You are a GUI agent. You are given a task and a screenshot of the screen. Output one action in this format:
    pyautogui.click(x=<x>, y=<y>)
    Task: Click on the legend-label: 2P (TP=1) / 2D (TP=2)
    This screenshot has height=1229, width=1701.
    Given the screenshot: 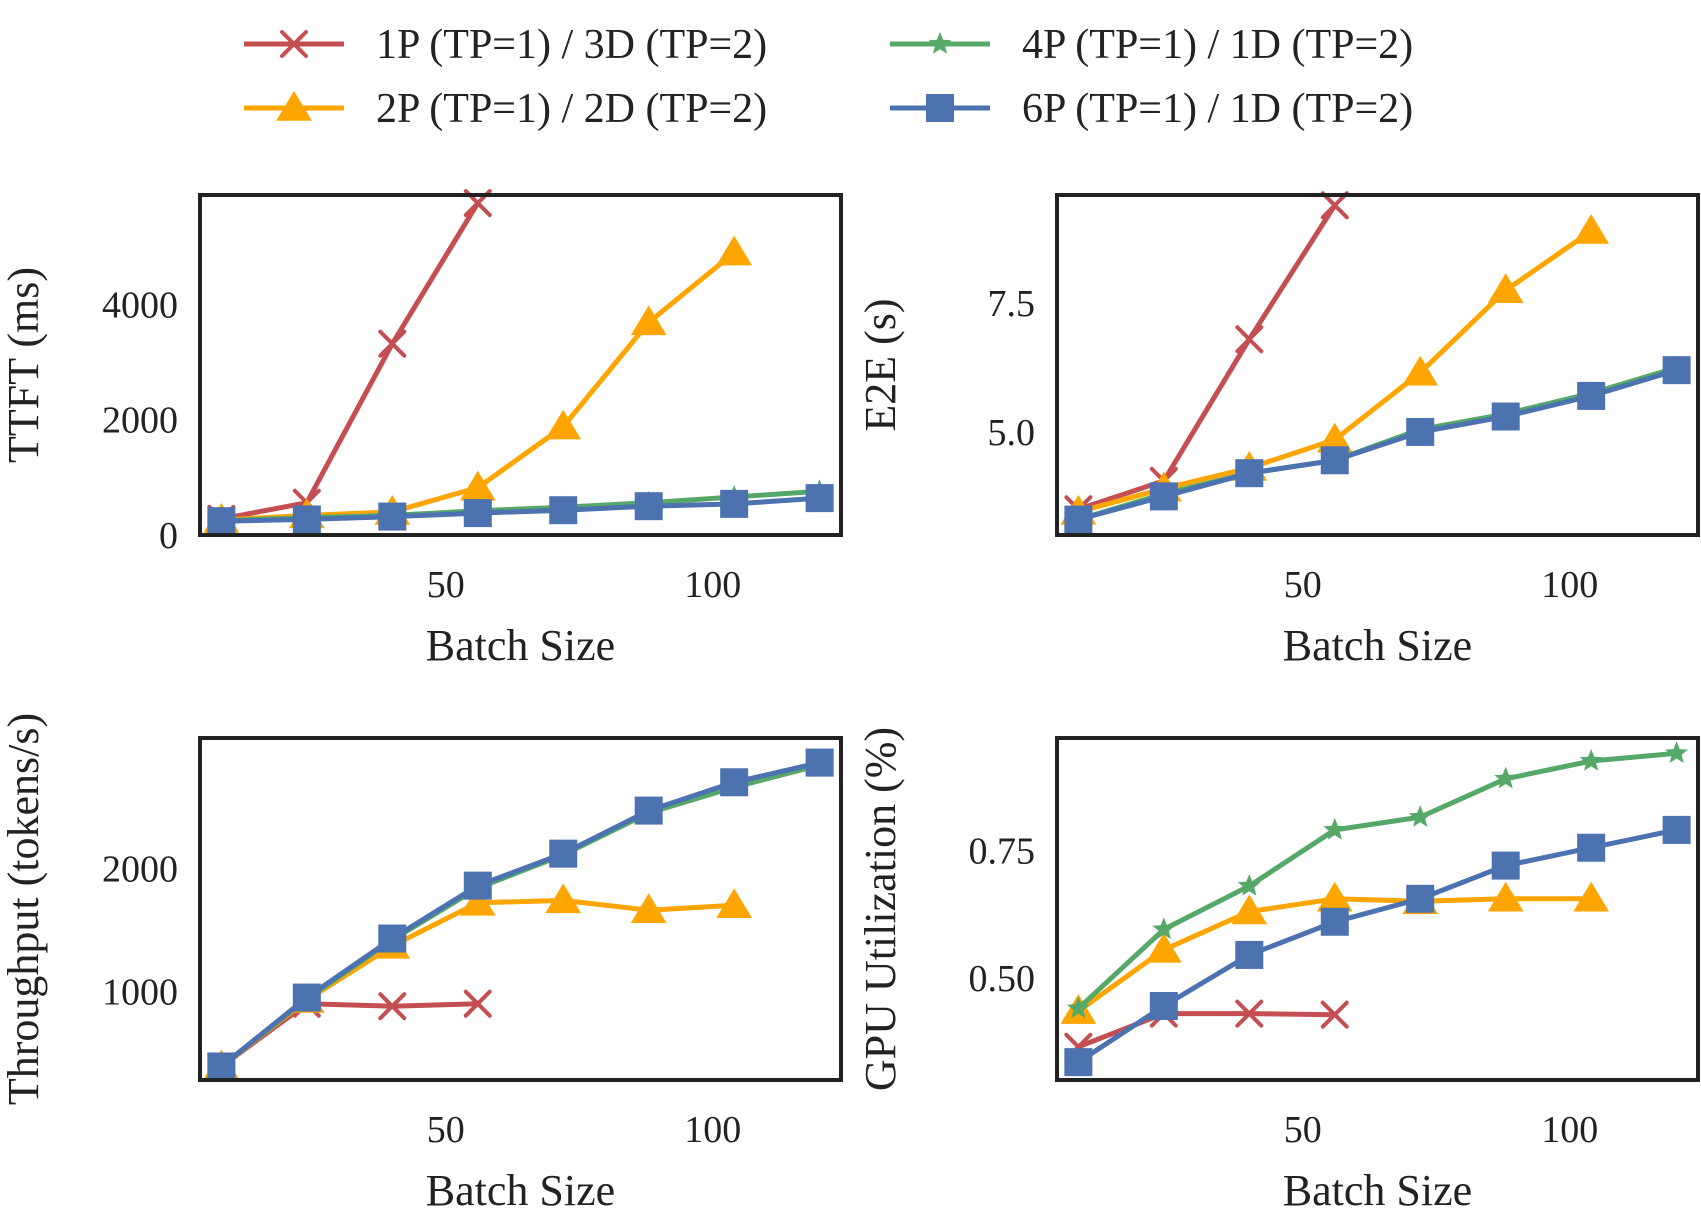 What is the action you would take?
    pyautogui.click(x=571, y=109)
    